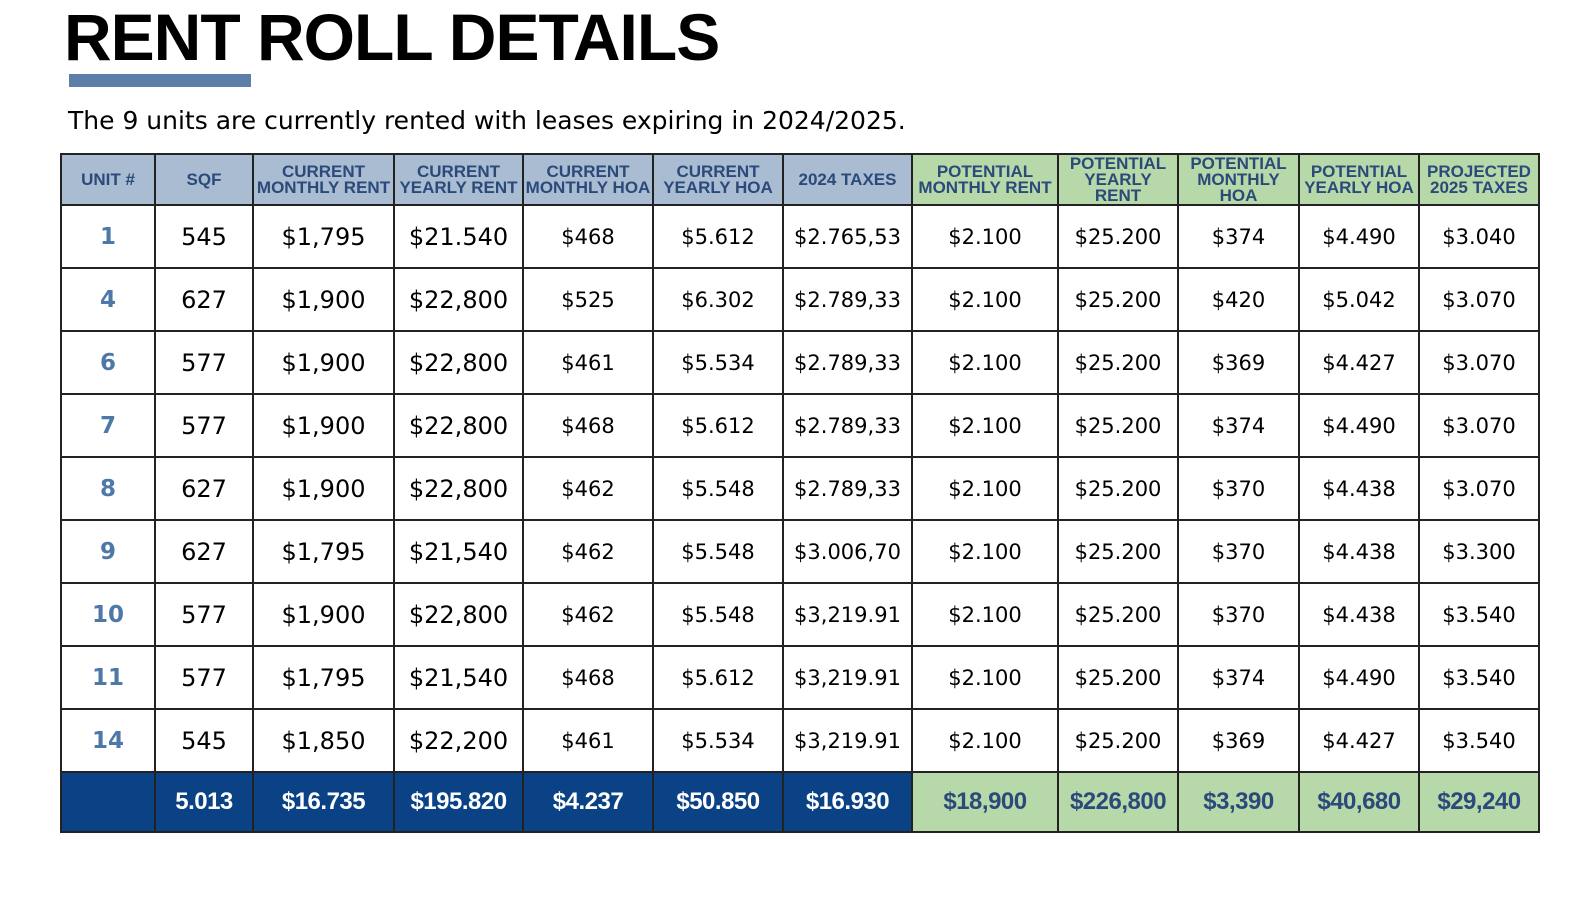 This screenshot has height=900, width=1594. What do you see at coordinates (847, 802) in the screenshot?
I see `total-cell: $16.930` at bounding box center [847, 802].